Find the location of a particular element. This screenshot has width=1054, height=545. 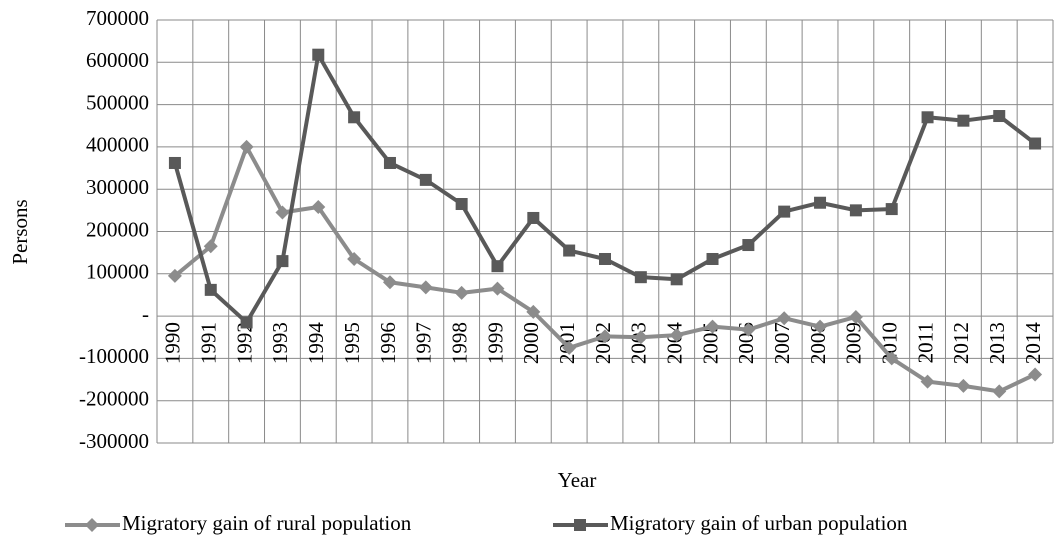

x-tick-label: 2011 is located at coordinates (925, 342).